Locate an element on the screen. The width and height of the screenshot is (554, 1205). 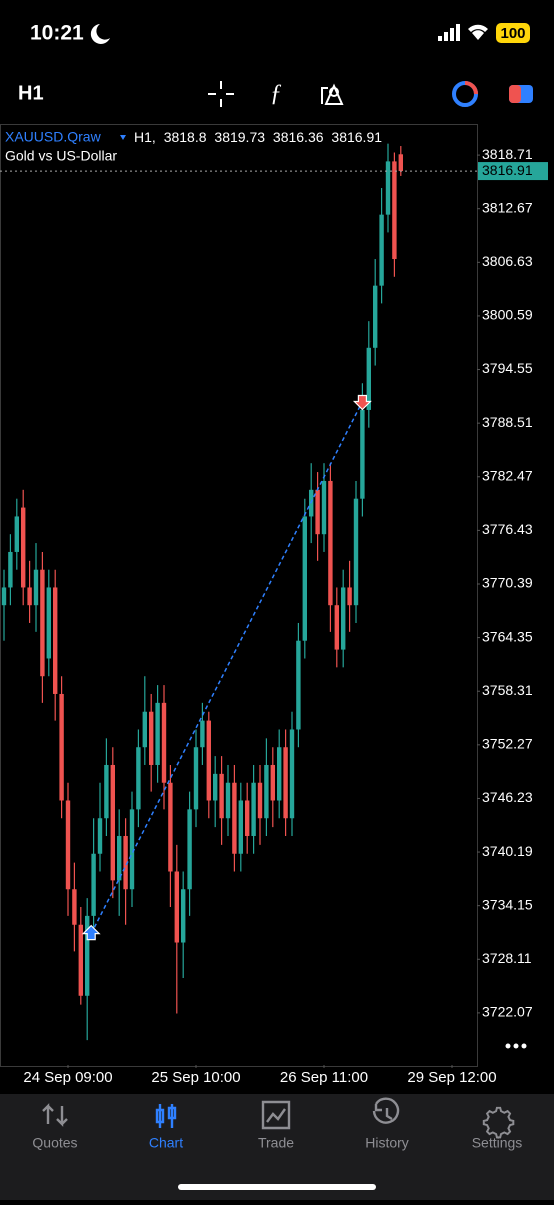
ohlc-header: H1, 3818.8 3819.73 3816.36 3816.91 is located at coordinates (258, 137).